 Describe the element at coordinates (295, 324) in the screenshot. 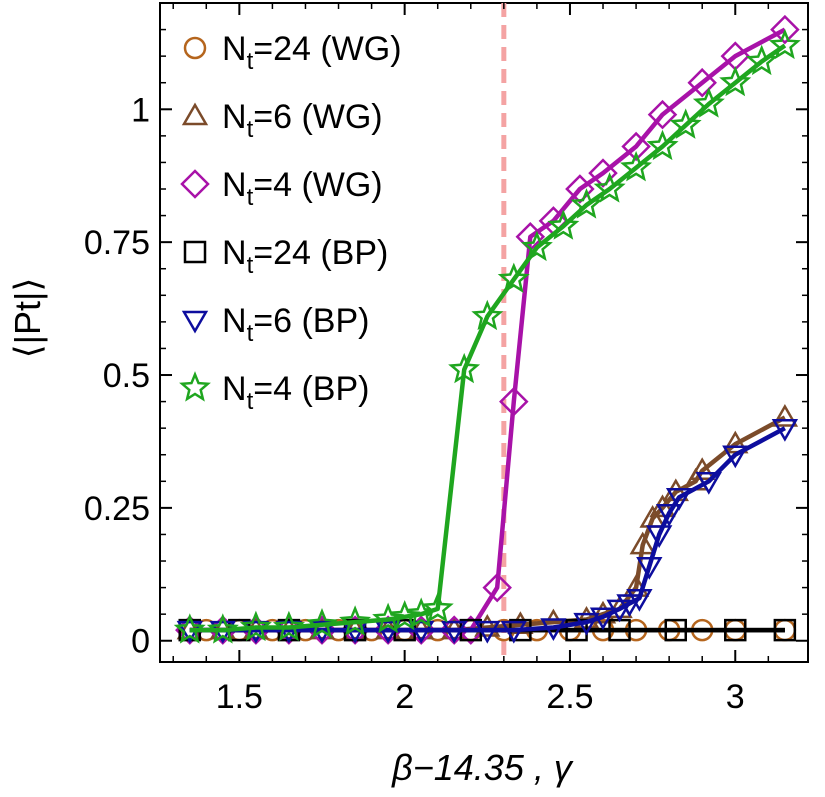

I see `legend-label-nt-6-bp: Nt=6 (BP)` at that location.